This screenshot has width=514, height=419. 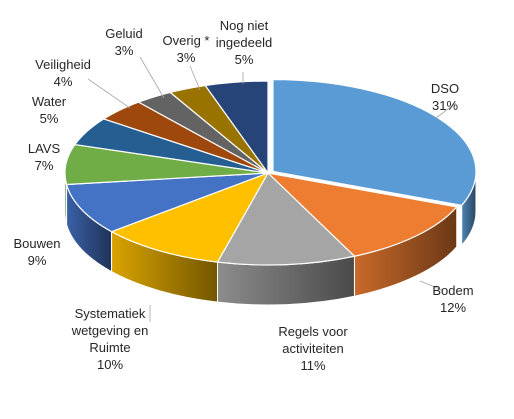 I want to click on slice-label-bodem: Bodem 12%, so click(x=452, y=299).